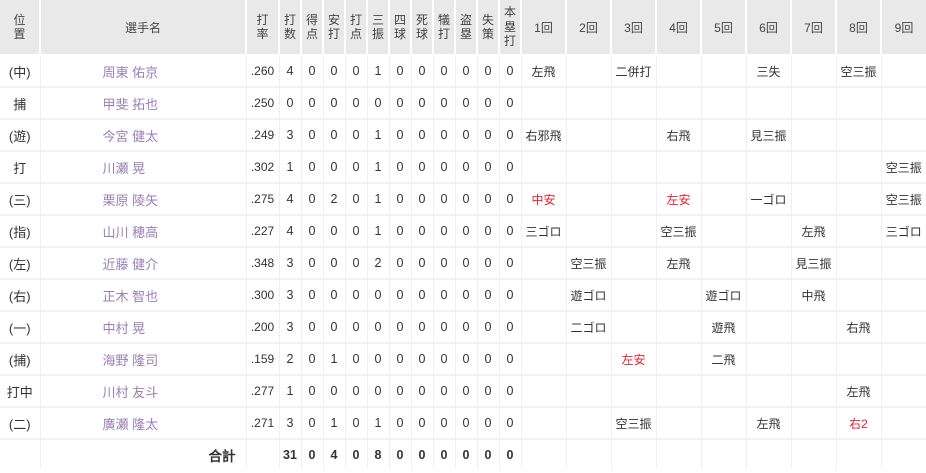  I want to click on player-name-link: 正木 智也, so click(130, 296).